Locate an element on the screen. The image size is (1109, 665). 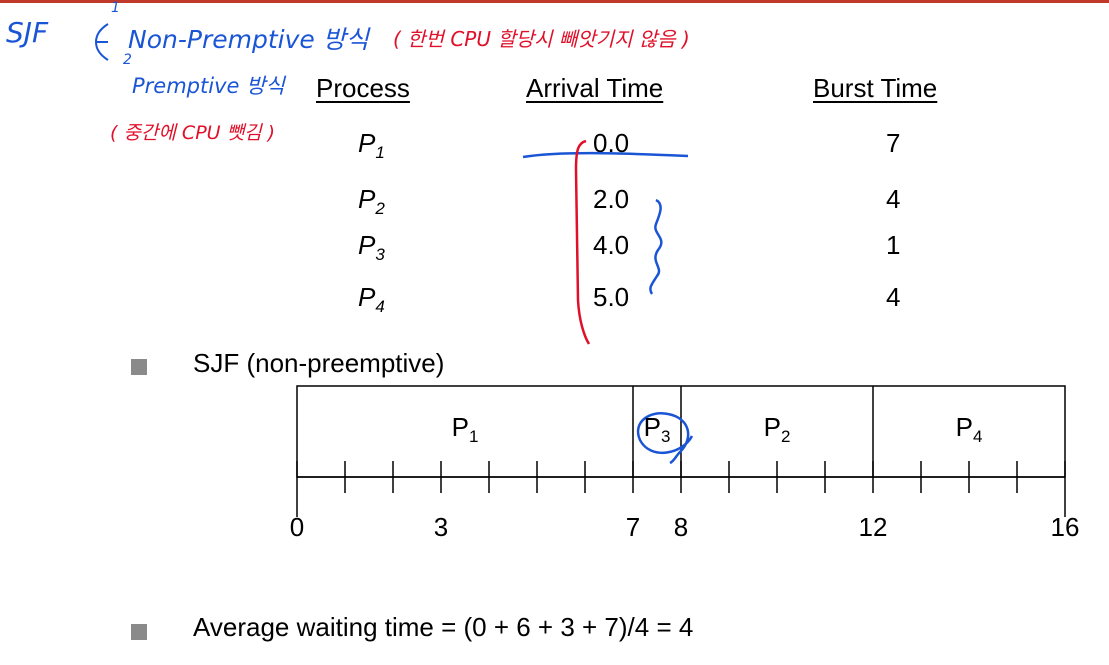
process-name: P3 is located at coordinates (371, 247).